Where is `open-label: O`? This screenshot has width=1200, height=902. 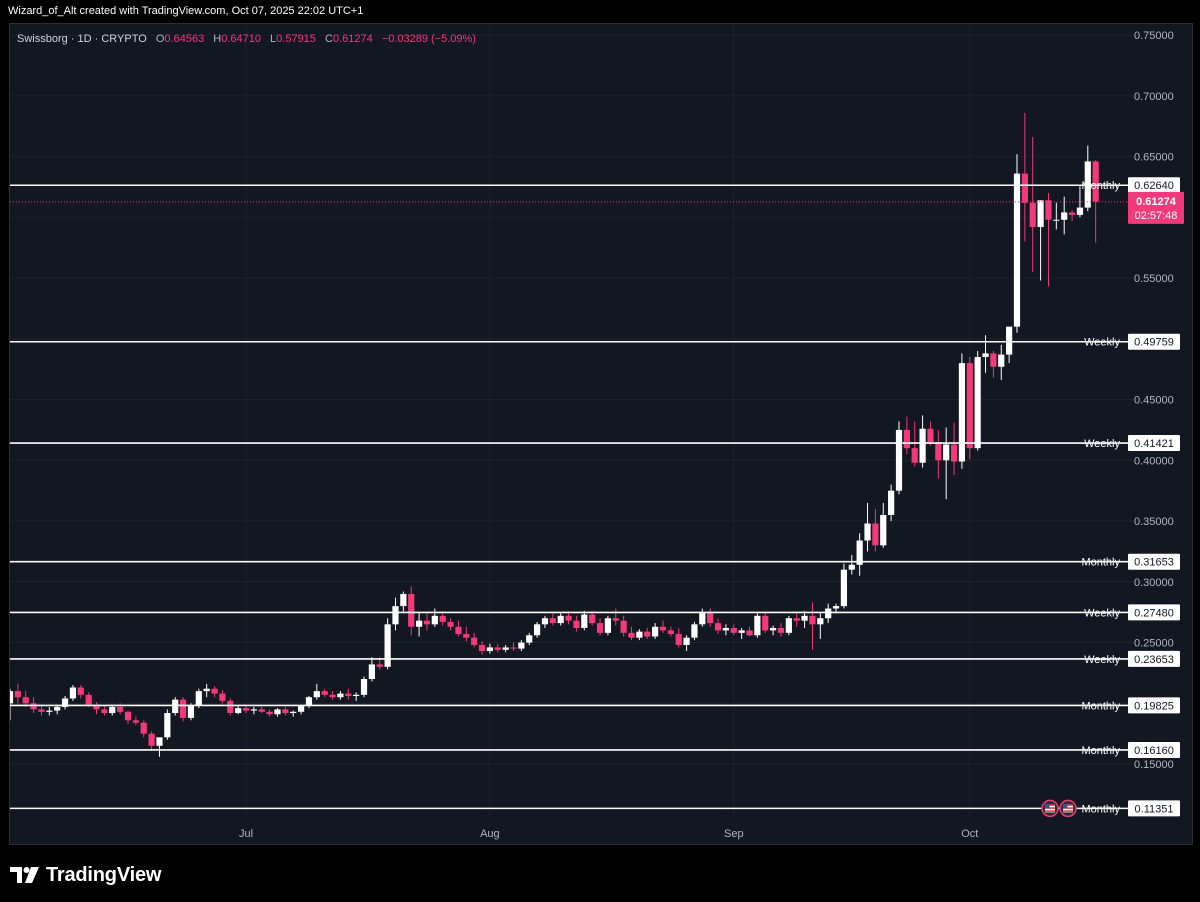
open-label: O is located at coordinates (160, 39).